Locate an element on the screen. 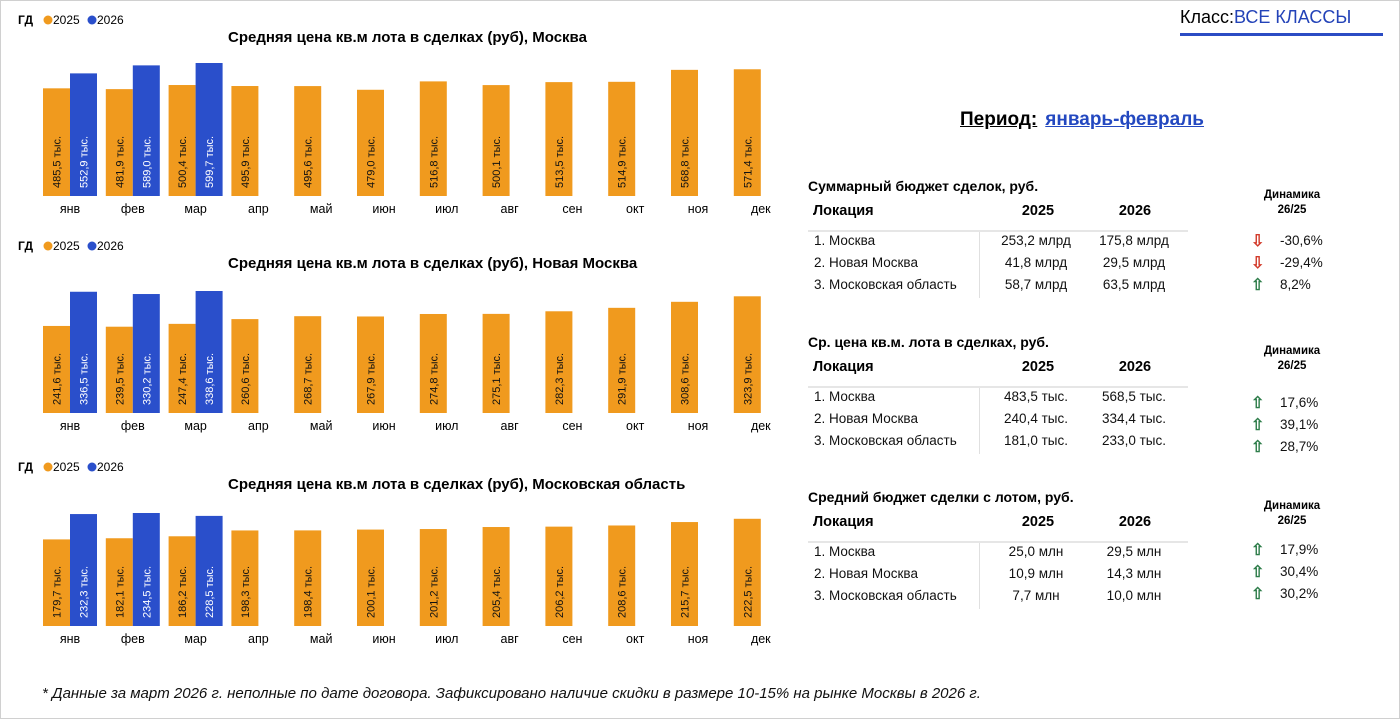 Image resolution: width=1400 pixels, height=719 pixels. class-filter: Класс:ВСЕ КЛАССЫ is located at coordinates (1265, 17).